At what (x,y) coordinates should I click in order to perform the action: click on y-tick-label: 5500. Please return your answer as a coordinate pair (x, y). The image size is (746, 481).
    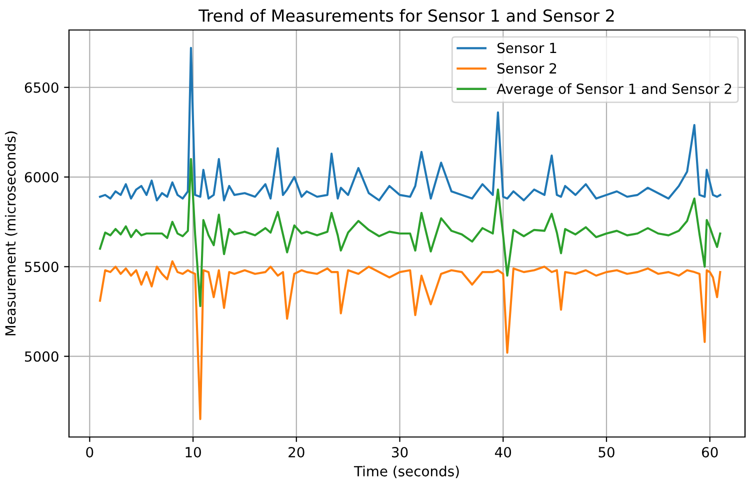
    Looking at the image, I should click on (41, 267).